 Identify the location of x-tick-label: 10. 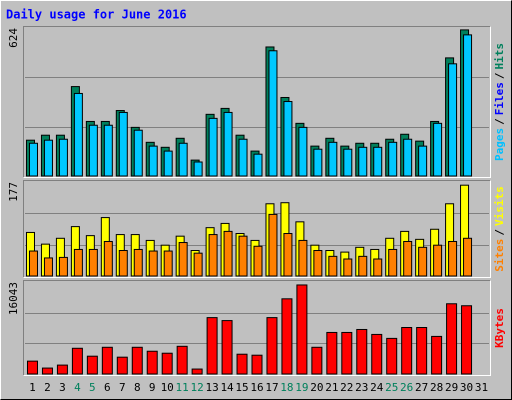
(167, 387).